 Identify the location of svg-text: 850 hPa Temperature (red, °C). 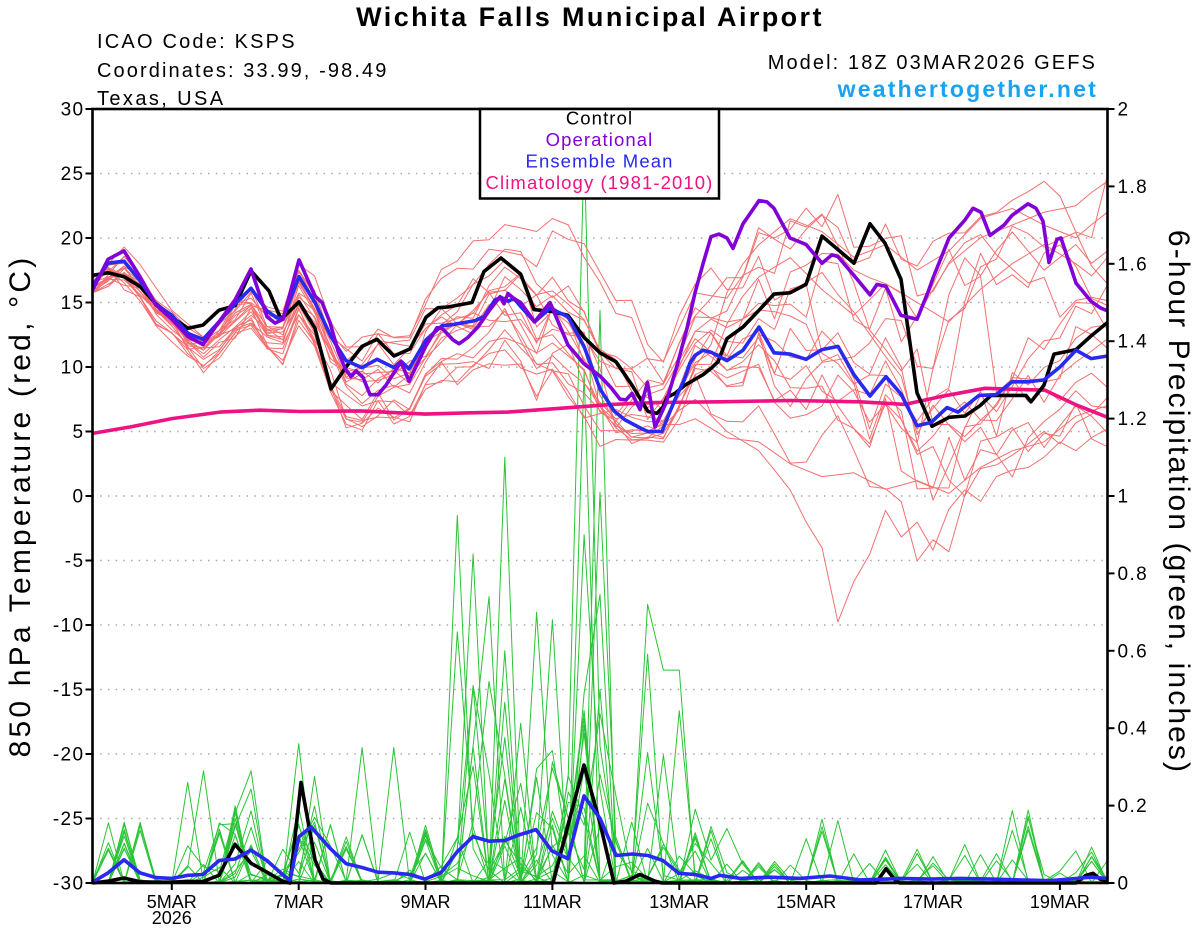
(20, 506).